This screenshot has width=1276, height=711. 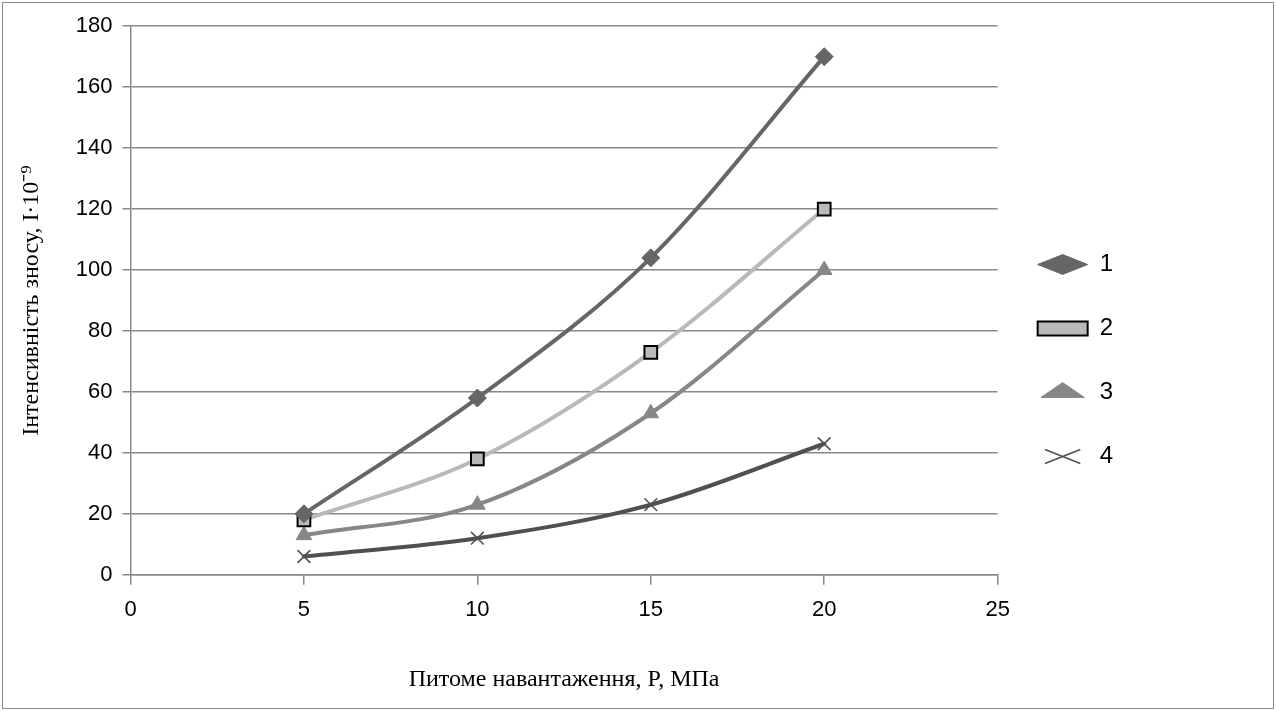 What do you see at coordinates (651, 609) in the screenshot?
I see `x-tick-label: 15` at bounding box center [651, 609].